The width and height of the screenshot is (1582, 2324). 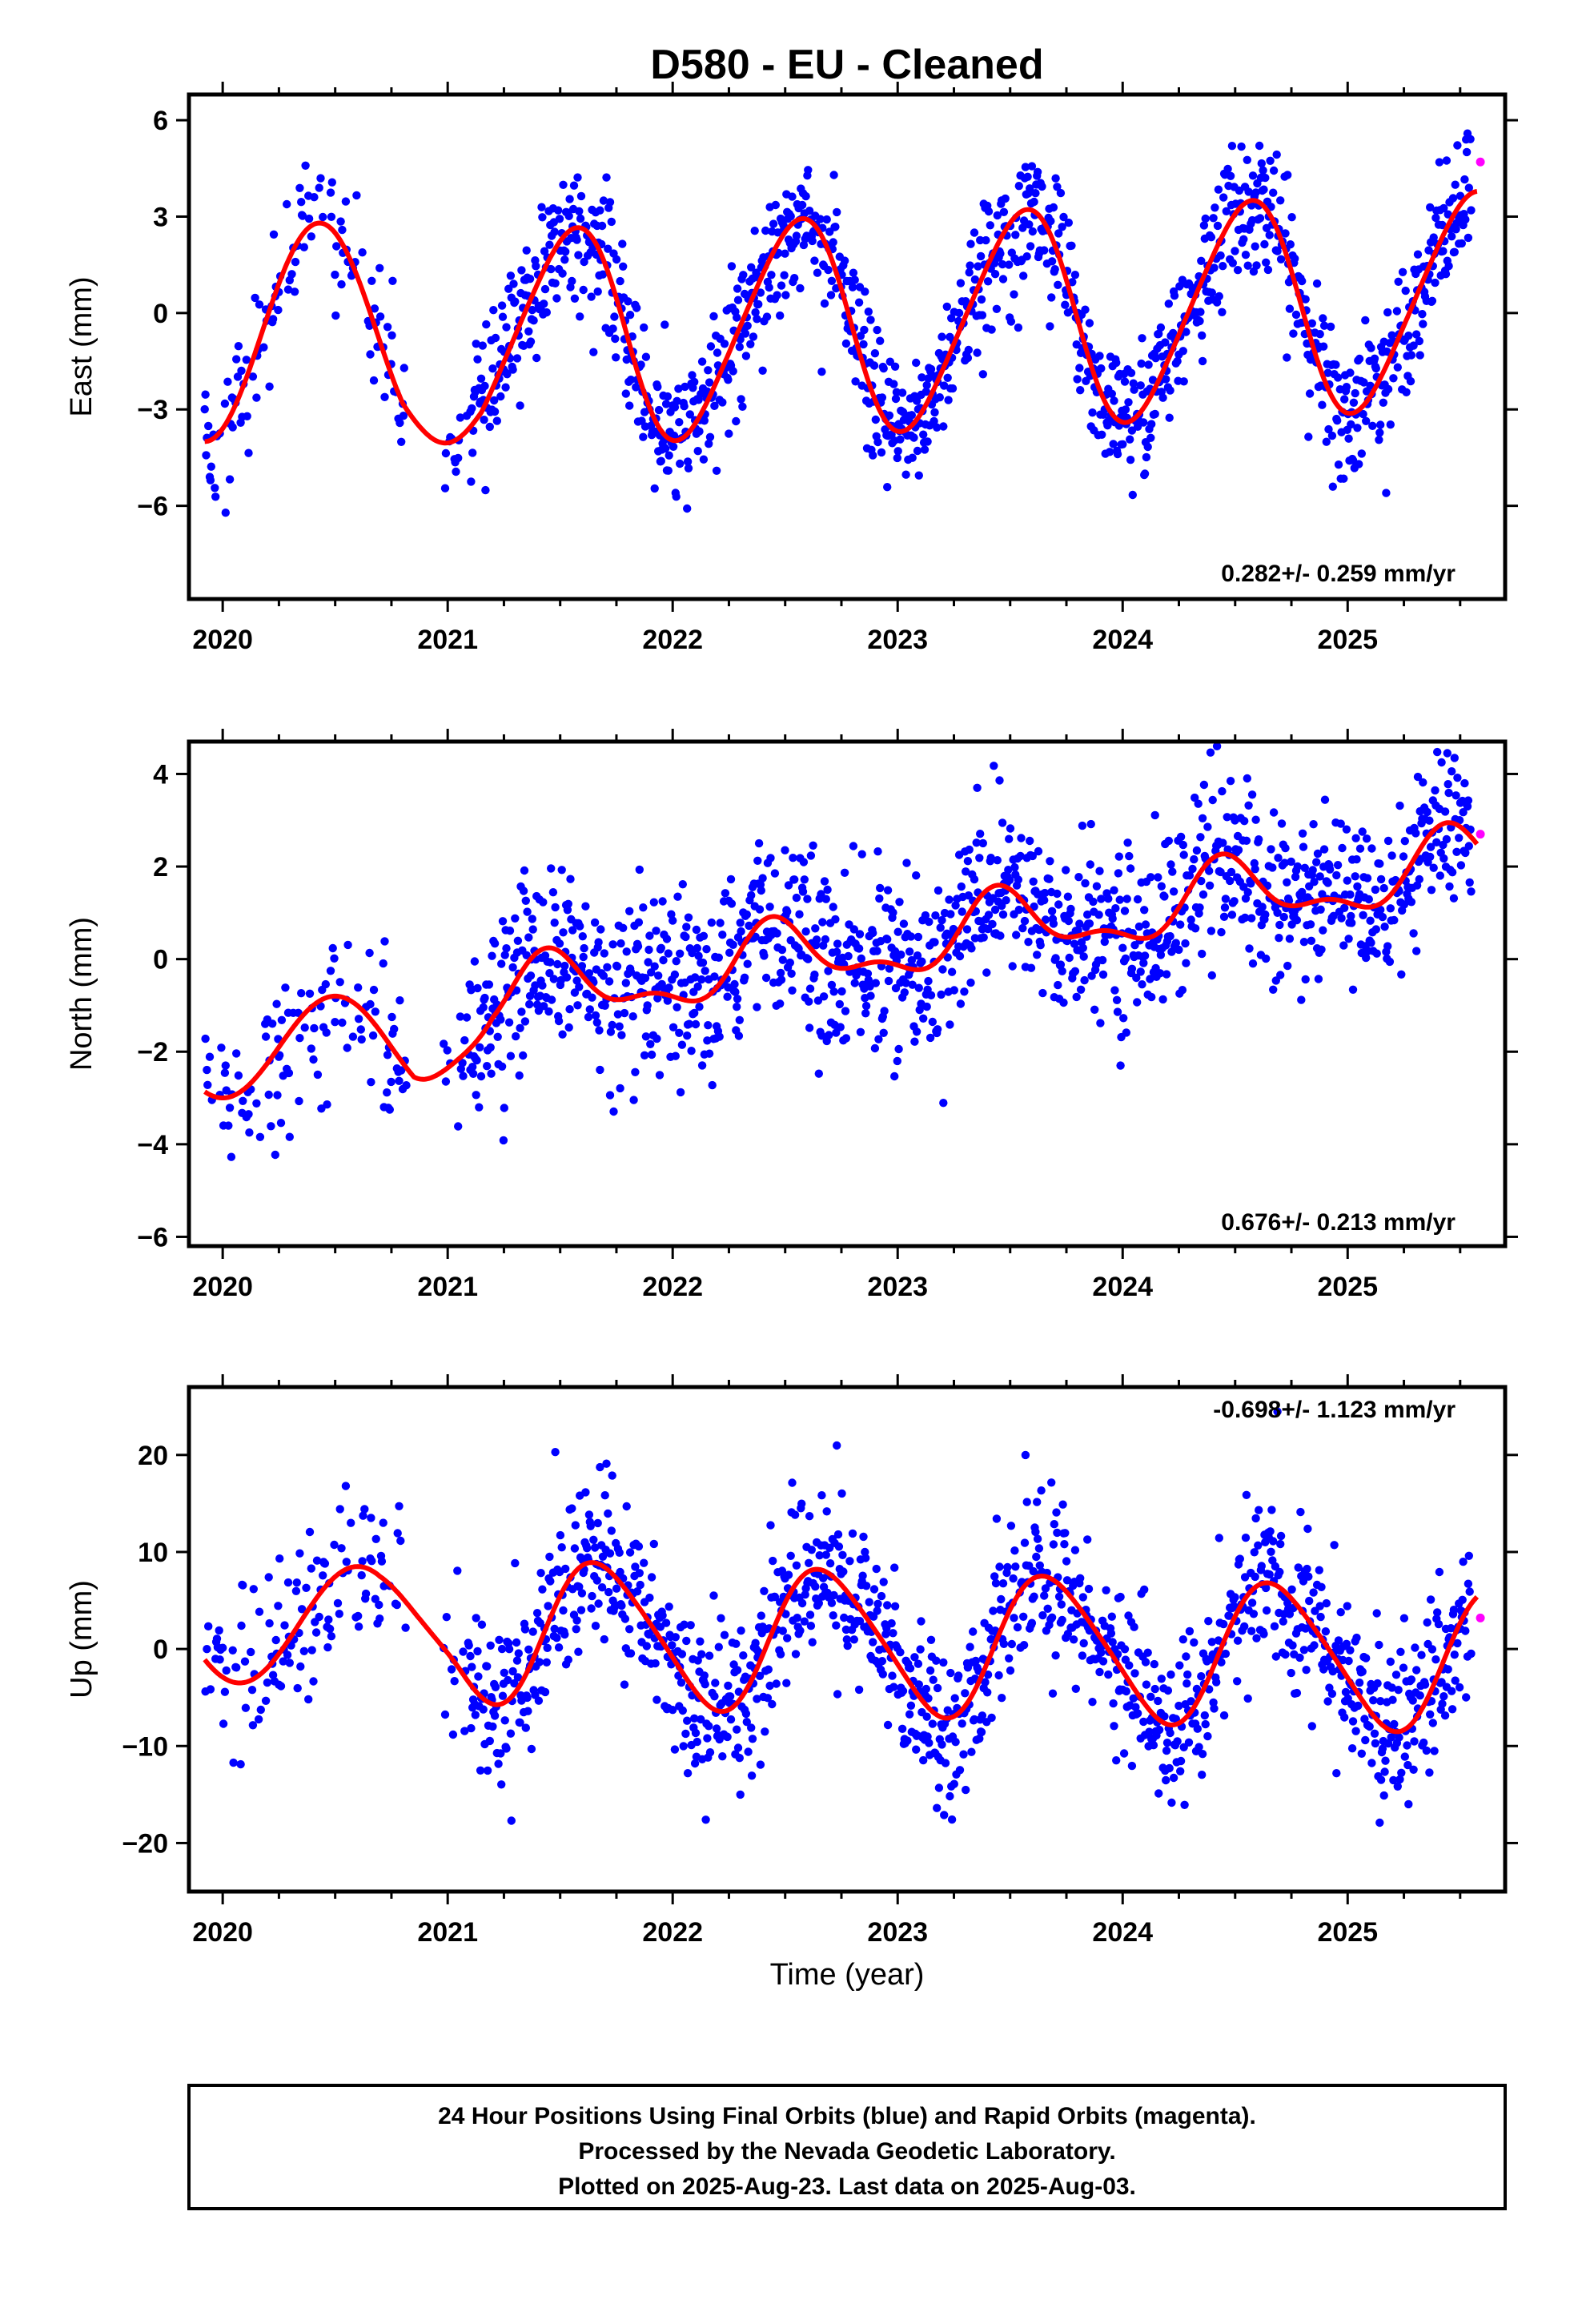 I want to click on y-tick-label: −2, so click(x=152, y=1052).